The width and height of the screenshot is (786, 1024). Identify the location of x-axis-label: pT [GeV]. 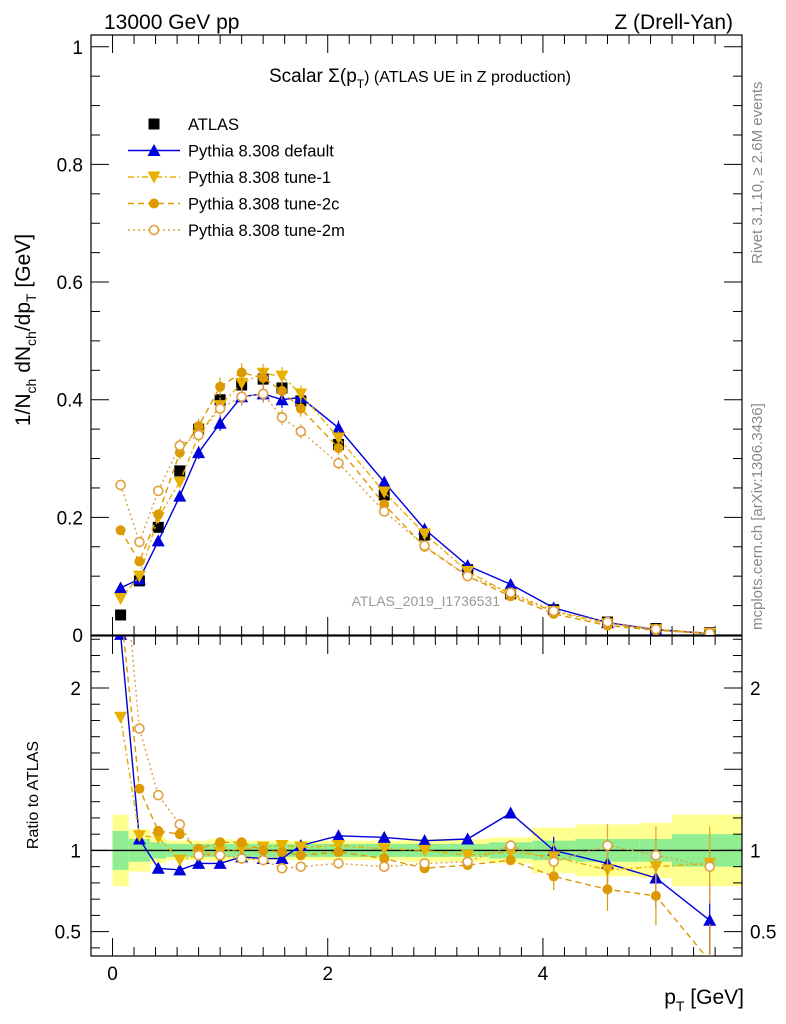
(704, 1000).